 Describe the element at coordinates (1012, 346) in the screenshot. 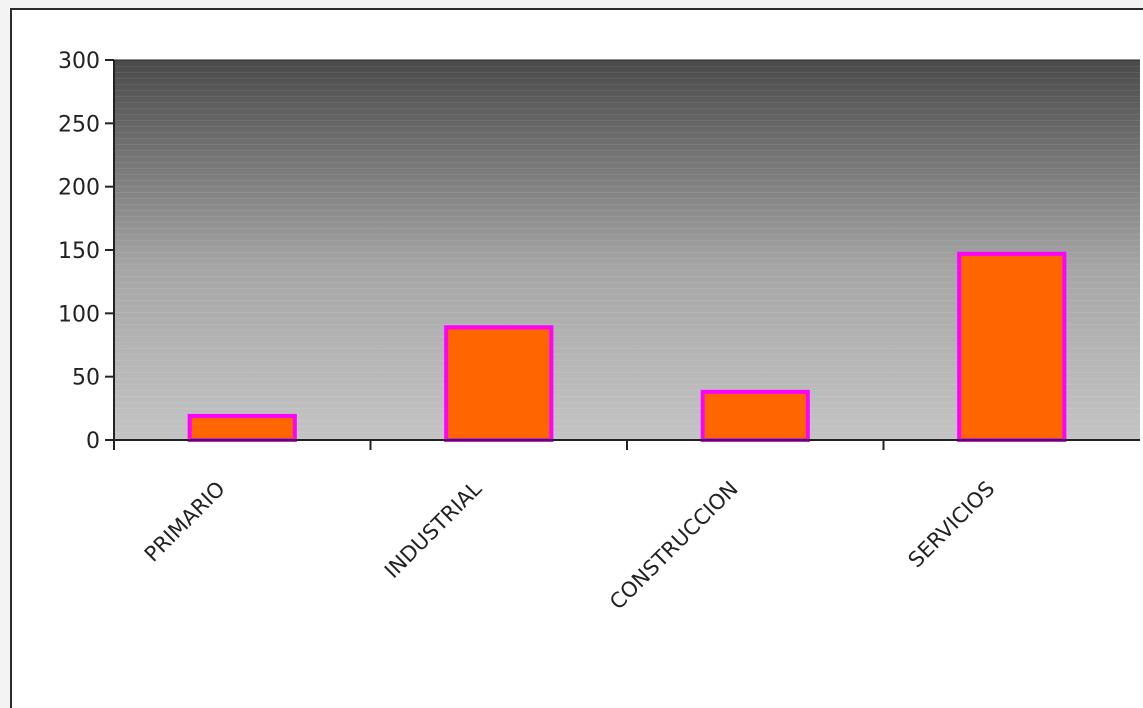

I see `bar-servicios` at that location.